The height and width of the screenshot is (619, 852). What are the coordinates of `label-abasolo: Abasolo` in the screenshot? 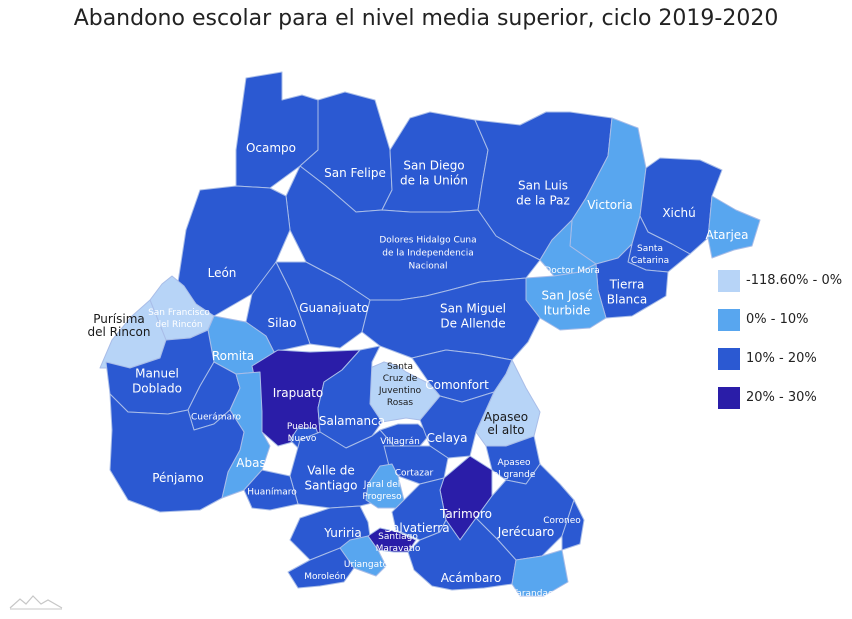 It's located at (259, 463).